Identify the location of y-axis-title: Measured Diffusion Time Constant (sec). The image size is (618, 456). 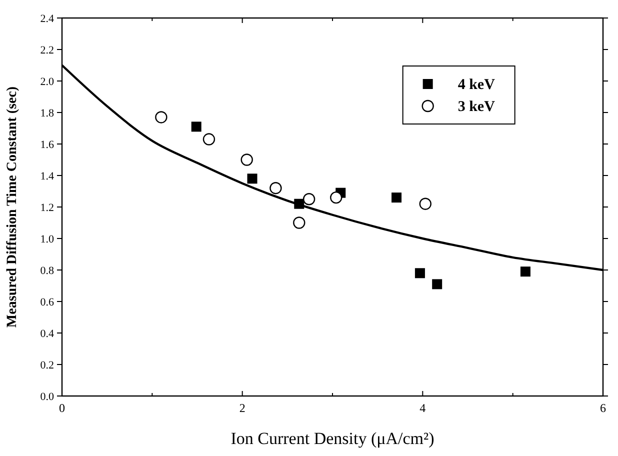
(12, 207).